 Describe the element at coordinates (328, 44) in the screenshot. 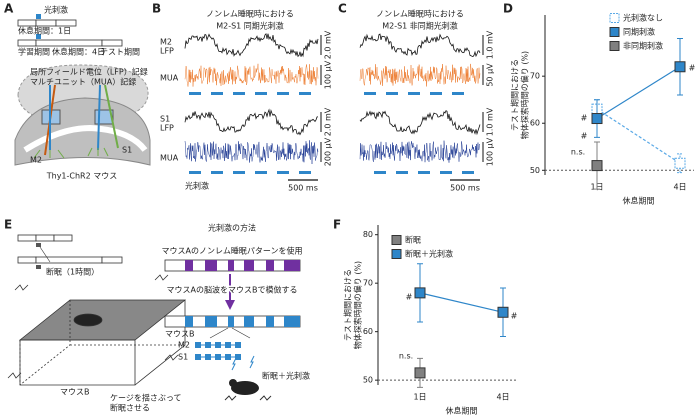

I see `scale-label: 2.0 mV` at that location.